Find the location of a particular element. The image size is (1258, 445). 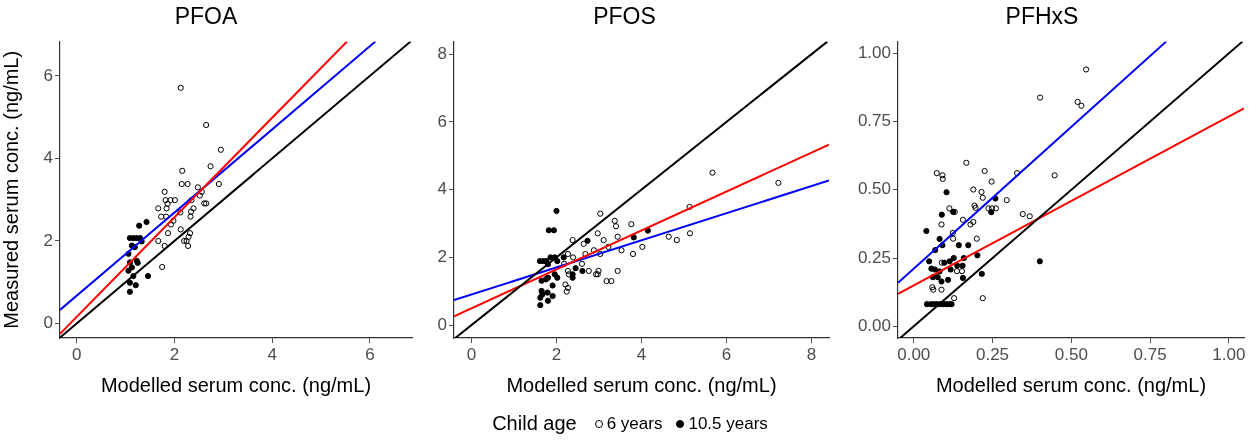

legend-title: Child age is located at coordinates (534, 423).